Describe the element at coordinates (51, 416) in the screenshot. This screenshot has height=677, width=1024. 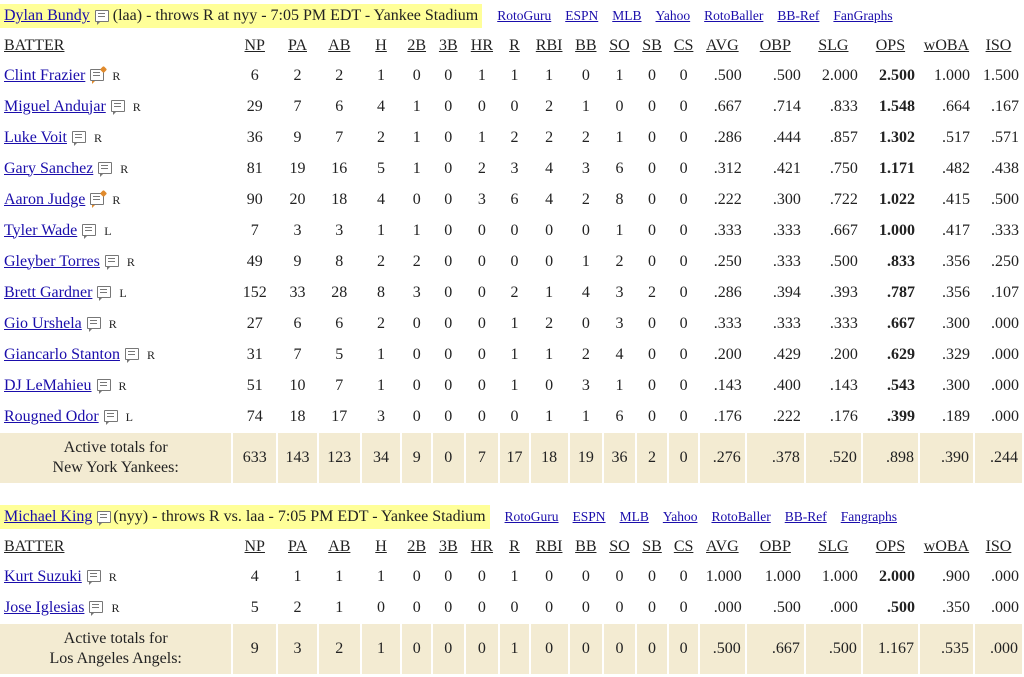
I see `batter-link: Rougned Odor` at that location.